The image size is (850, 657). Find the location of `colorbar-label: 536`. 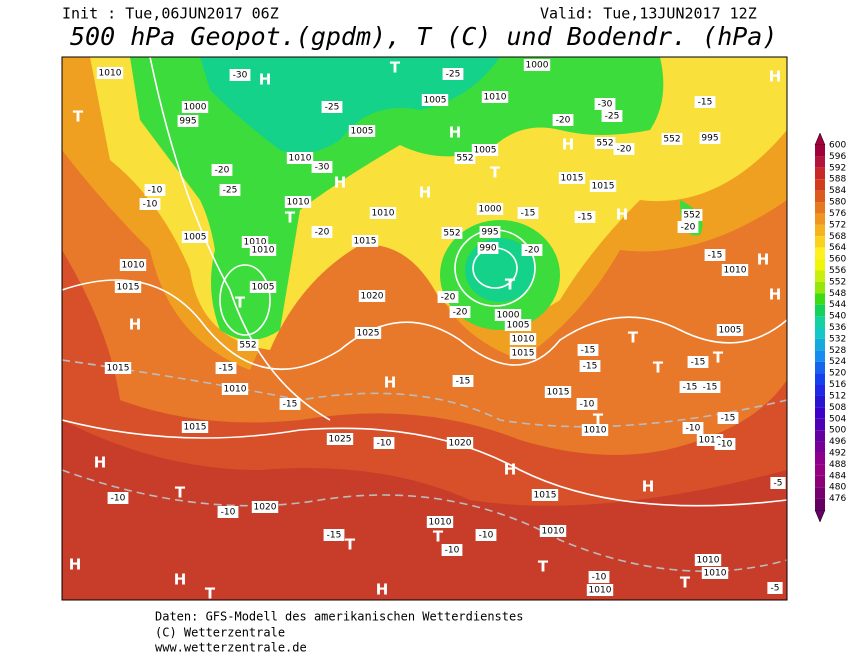

colorbar-label: 536 is located at coordinates (837, 328).